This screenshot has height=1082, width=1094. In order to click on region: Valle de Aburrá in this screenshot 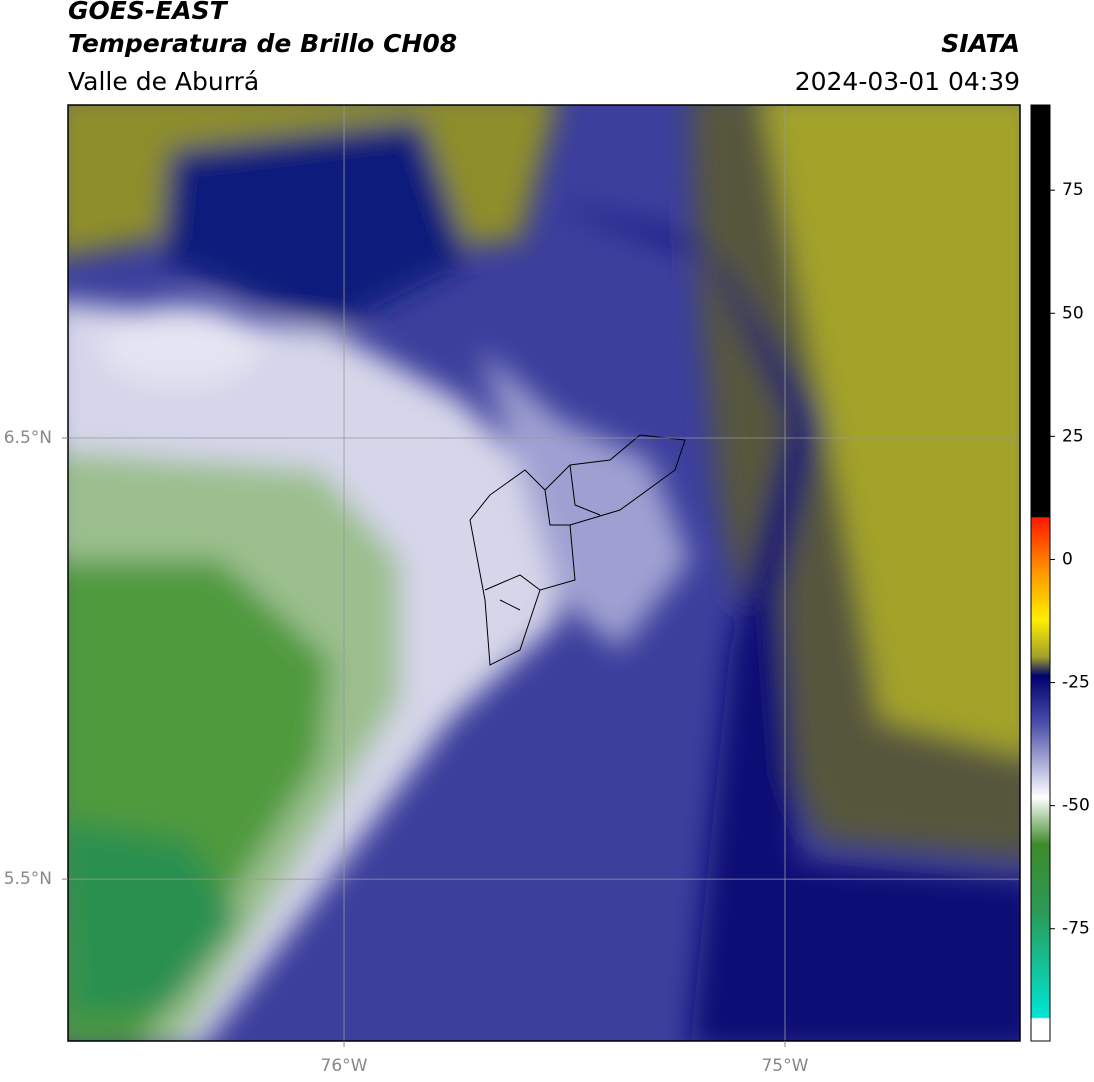, I will do `click(163, 81)`.